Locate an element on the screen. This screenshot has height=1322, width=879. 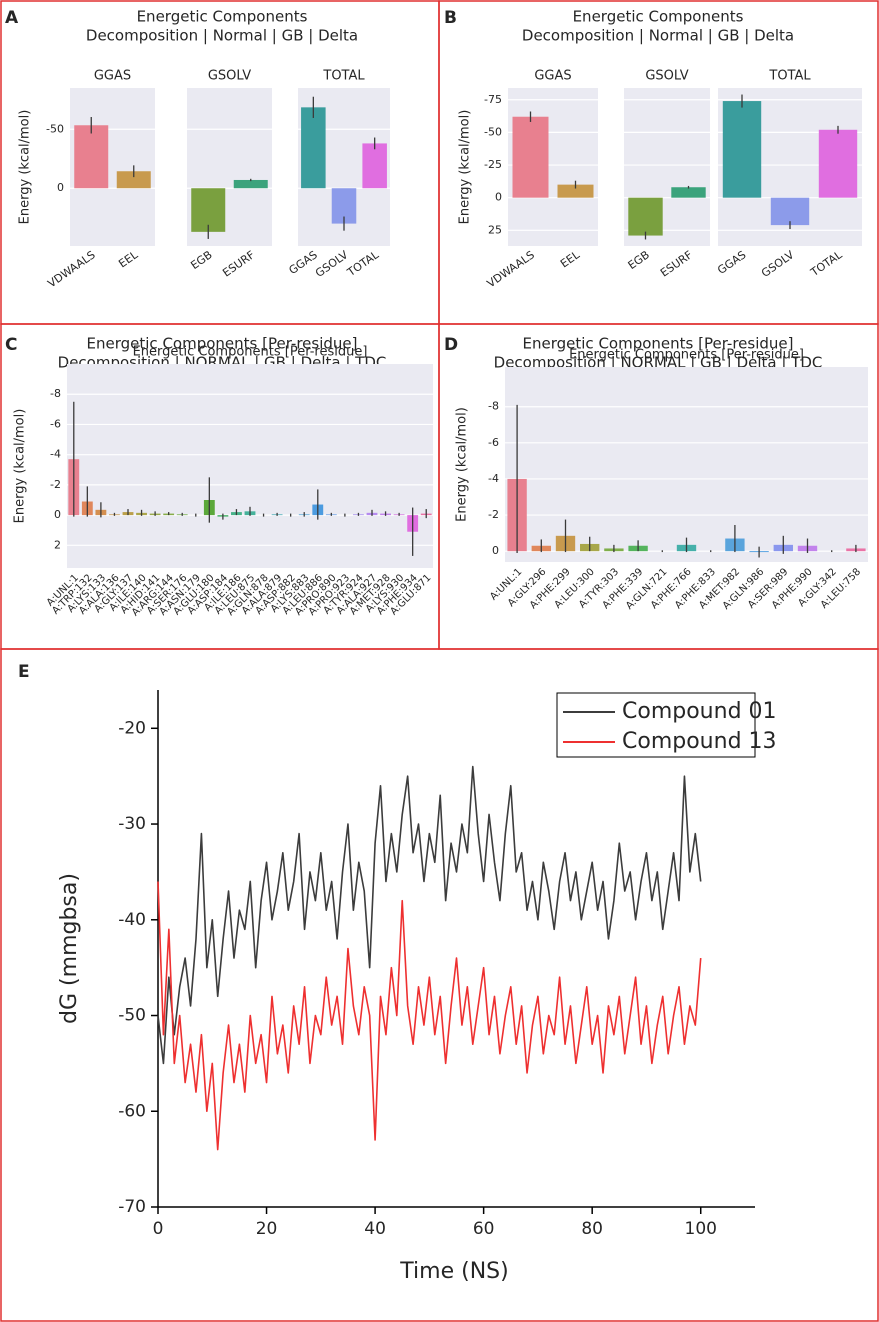
legend-box is located at coordinates (656, 725).